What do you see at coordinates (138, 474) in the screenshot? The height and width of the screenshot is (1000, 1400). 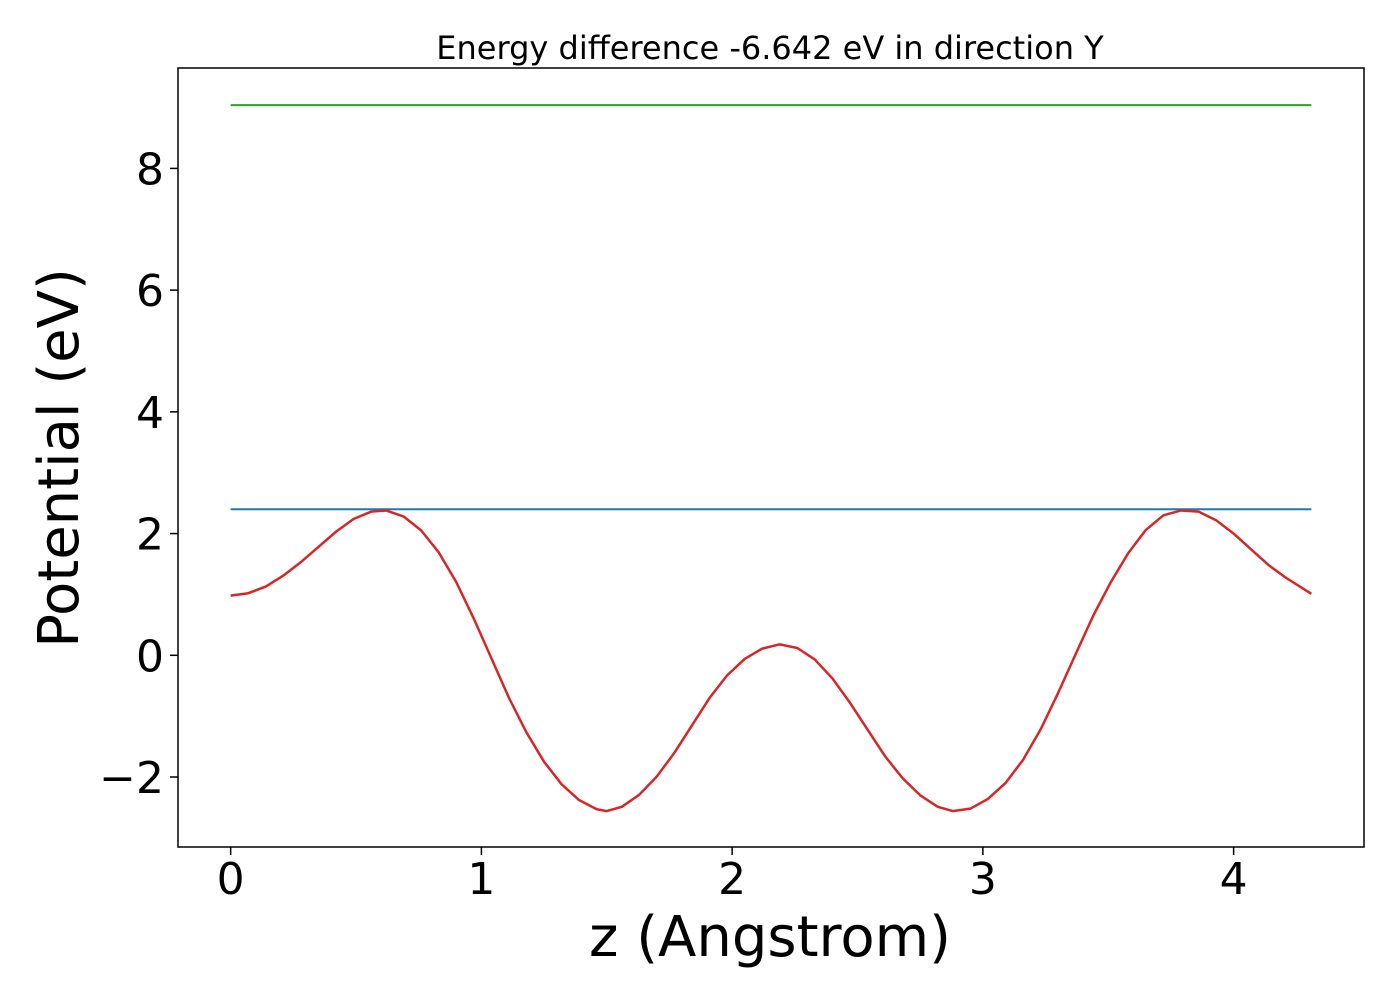 I see `y-axis-ticks: −2 0 2 4 6 8` at bounding box center [138, 474].